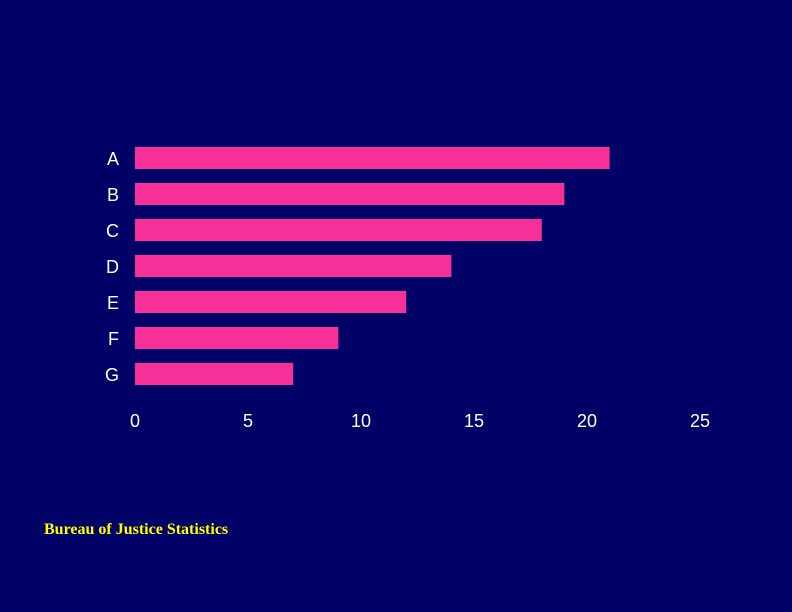  Describe the element at coordinates (293, 266) in the screenshot. I see `bar-D` at that location.